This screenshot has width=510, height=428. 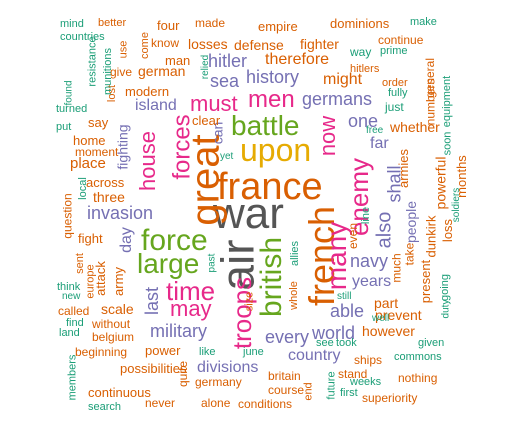 I want to click on word-soldiers: soldiers, so click(x=457, y=205).